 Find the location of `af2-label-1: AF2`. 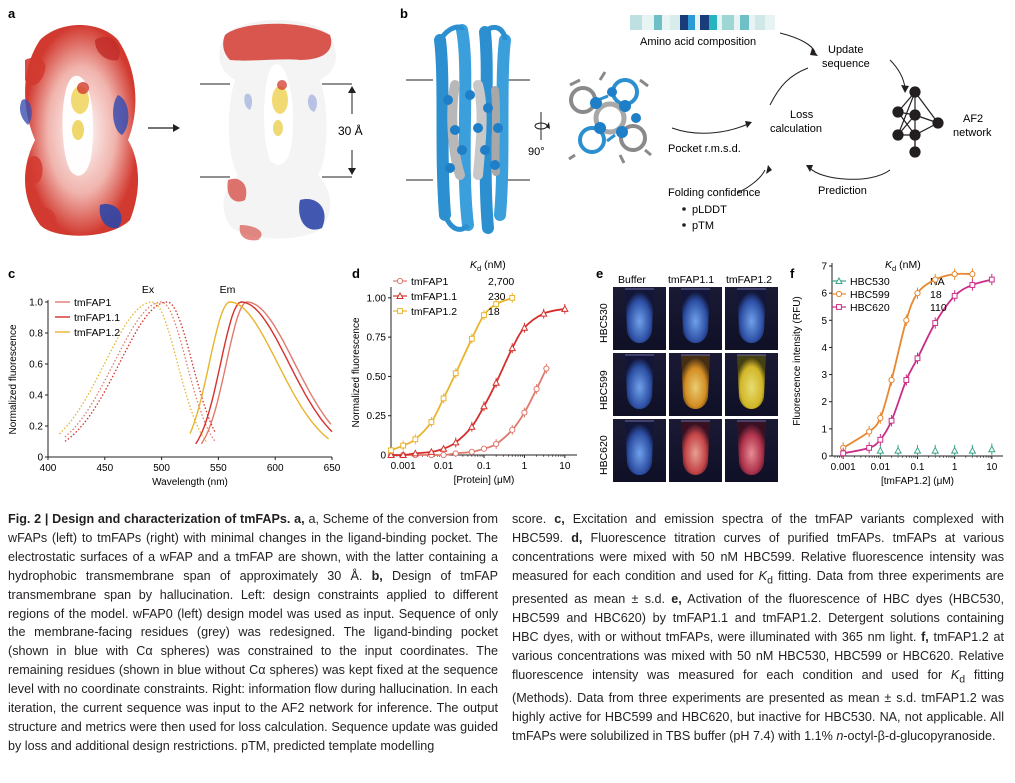

af2-label-1: AF2 is located at coordinates (973, 119).